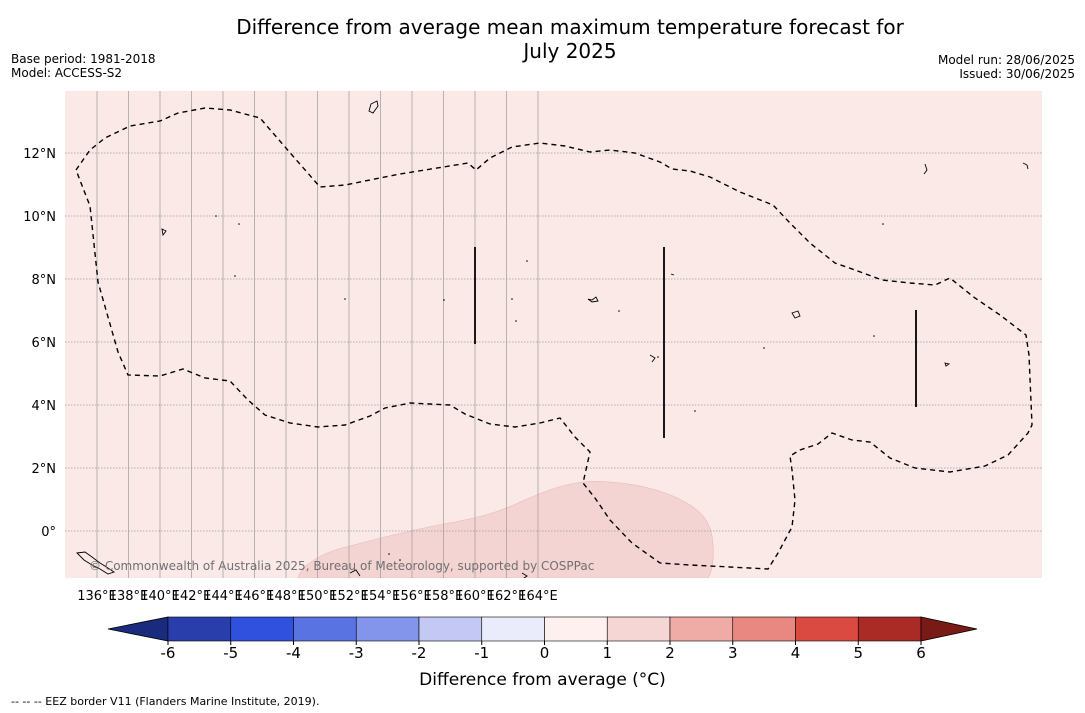  What do you see at coordinates (607, 653) in the screenshot?
I see `colorbar-tick-label: 1` at bounding box center [607, 653].